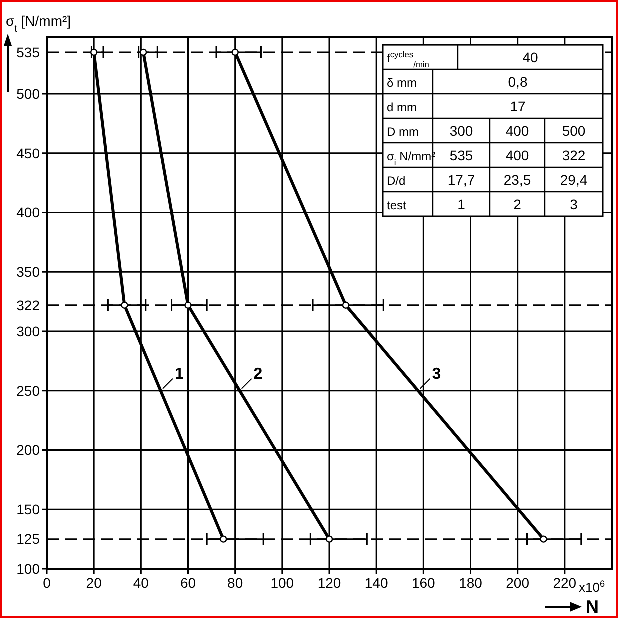 This screenshot has height=618, width=618. Describe the element at coordinates (574, 130) in the screenshot. I see `annotation: 500` at that location.